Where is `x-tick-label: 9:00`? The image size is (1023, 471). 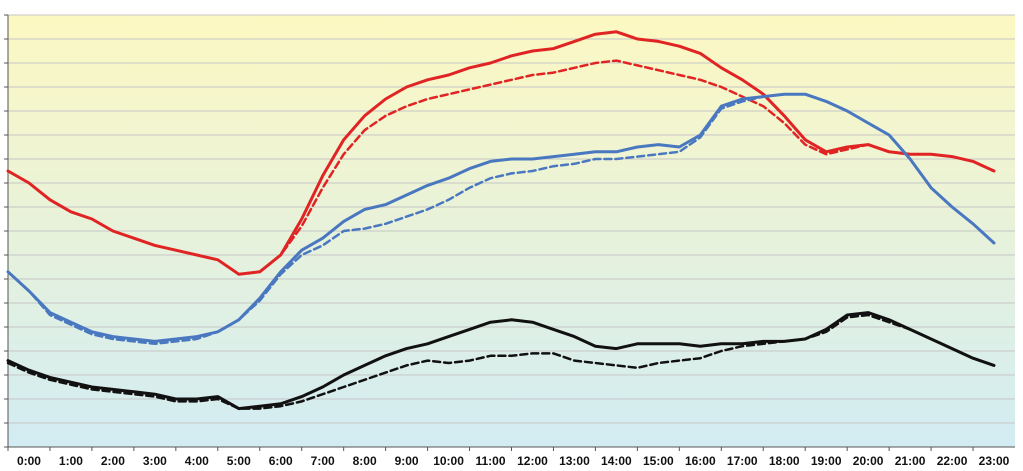 x-tick-label: 9:00 is located at coordinates (407, 461).